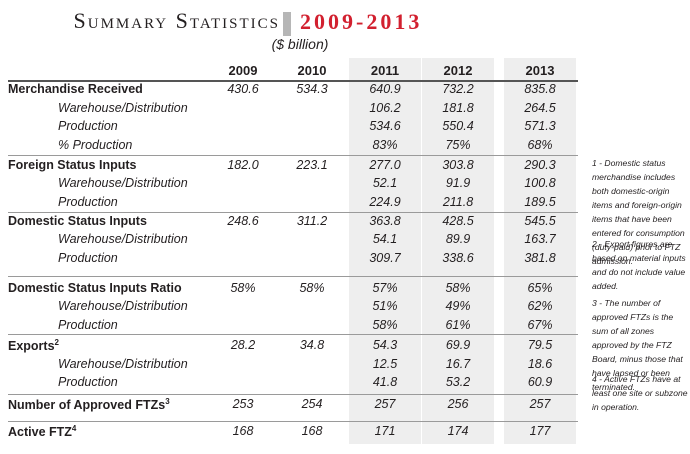 The height and width of the screenshot is (454, 690). What do you see at coordinates (540, 404) in the screenshot?
I see `table-cell: 257` at bounding box center [540, 404].